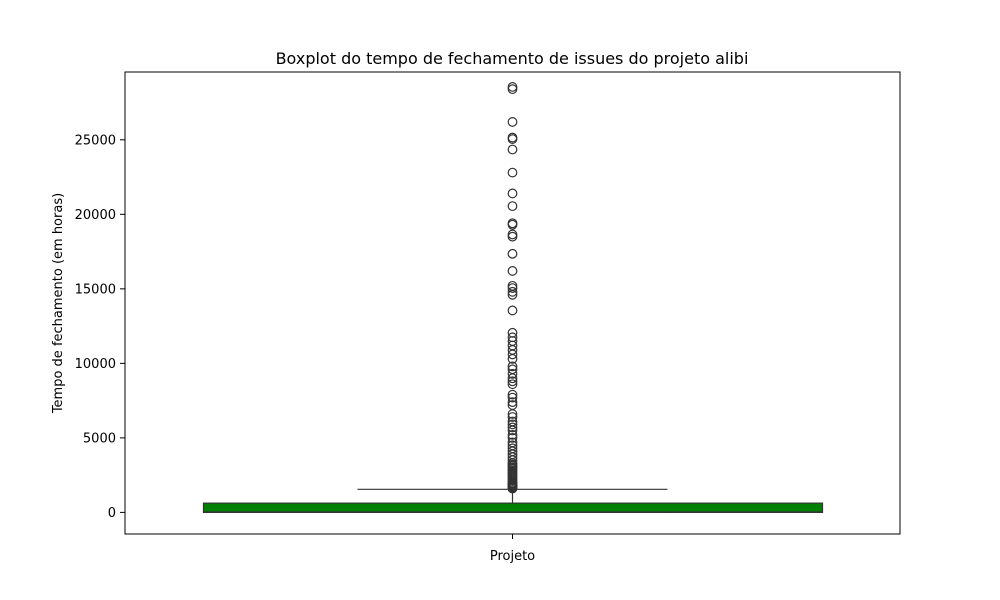  What do you see at coordinates (95, 140) in the screenshot?
I see `y-tick-label: 25000` at bounding box center [95, 140].